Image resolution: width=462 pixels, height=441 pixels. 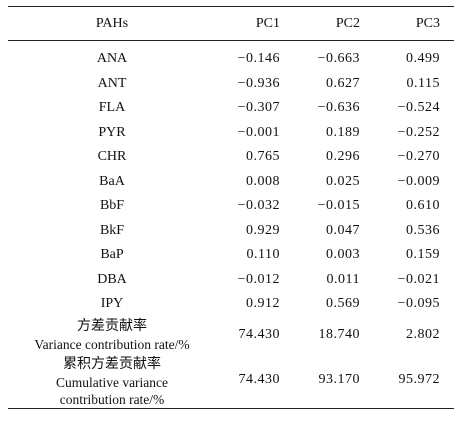 What do you see at coordinates (112, 132) in the screenshot?
I see `row-label: PYR` at bounding box center [112, 132].